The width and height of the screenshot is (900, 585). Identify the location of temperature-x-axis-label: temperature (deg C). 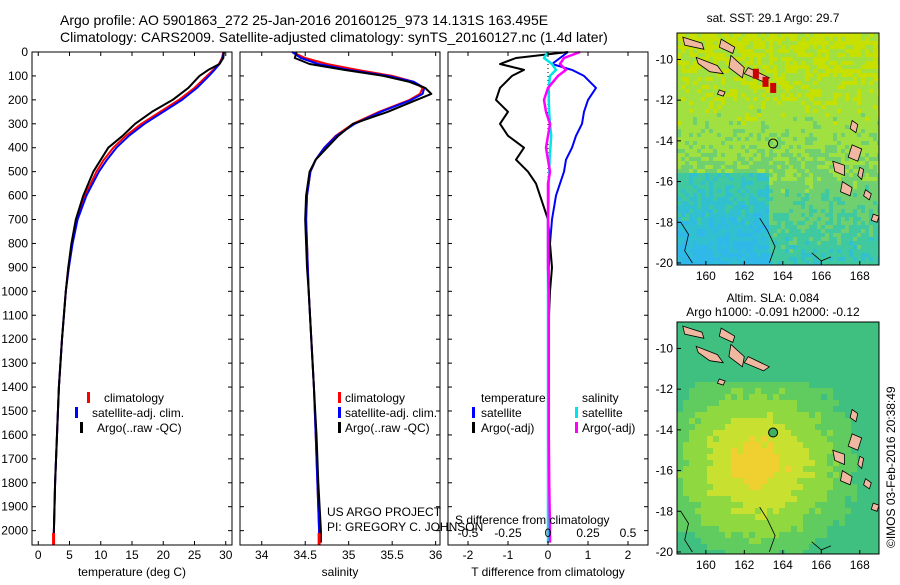
(132, 572).